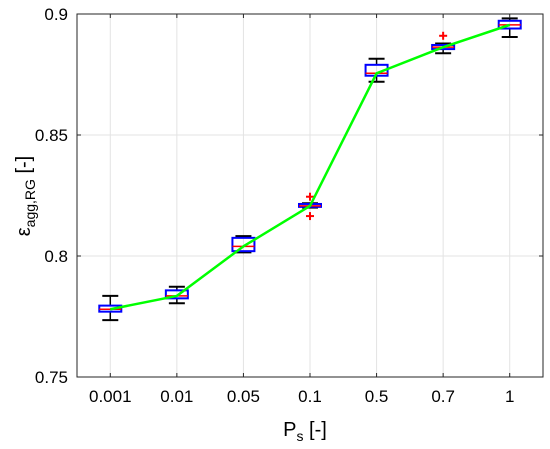 This screenshot has height=449, width=550. Describe the element at coordinates (56, 14) in the screenshot. I see `y-tick-label: 0.9` at that location.